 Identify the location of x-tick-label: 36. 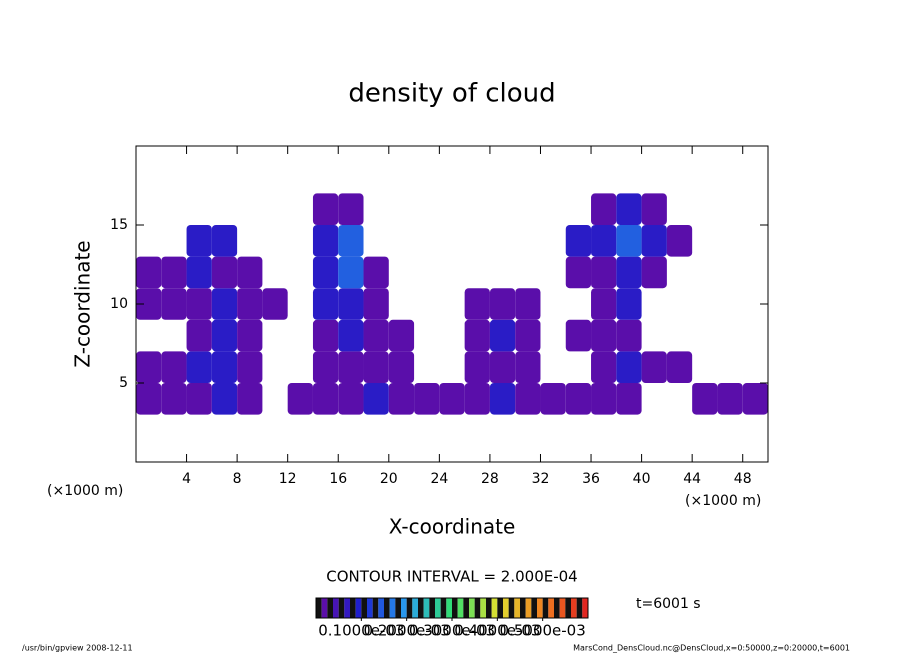
(591, 479).